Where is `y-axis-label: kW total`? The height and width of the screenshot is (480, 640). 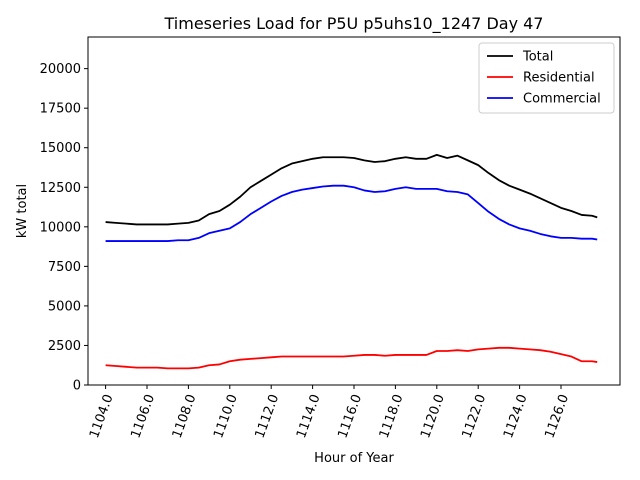
y-axis-label: kW total is located at coordinates (22, 211).